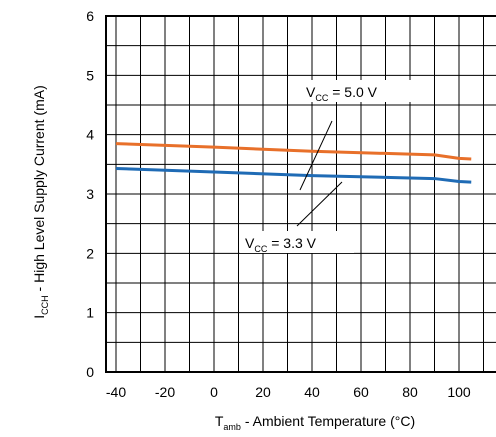 The height and width of the screenshot is (437, 496). Describe the element at coordinates (319, 204) in the screenshot. I see `annotation-leader-3v3` at that location.